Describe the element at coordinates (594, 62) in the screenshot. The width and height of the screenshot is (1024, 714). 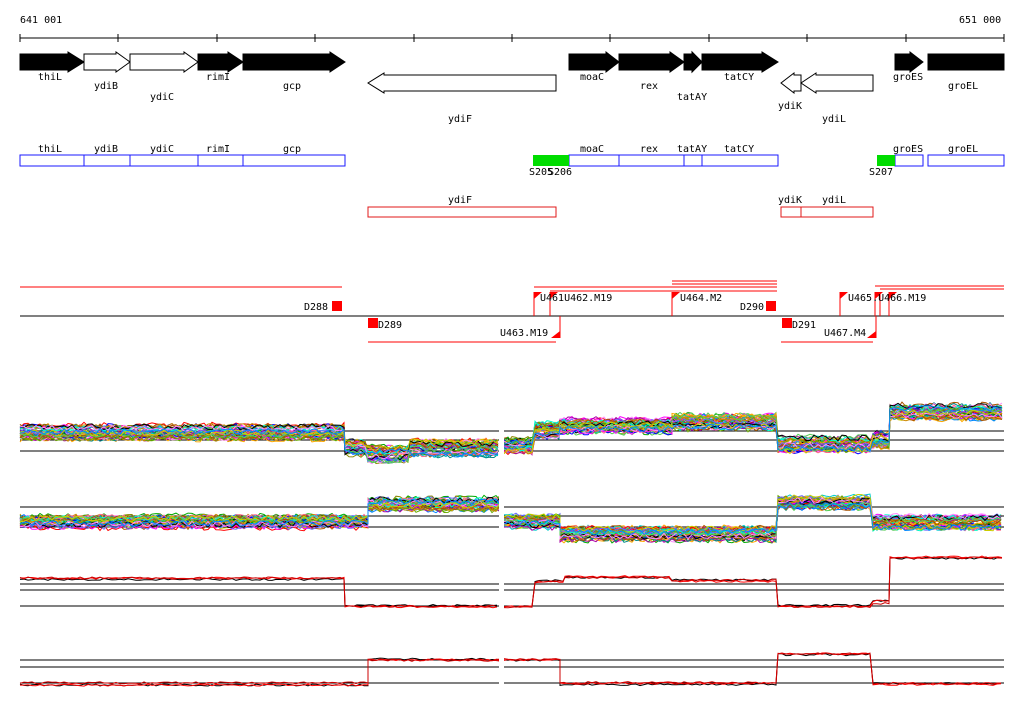
I see `gene-arrow-moaC` at that location.